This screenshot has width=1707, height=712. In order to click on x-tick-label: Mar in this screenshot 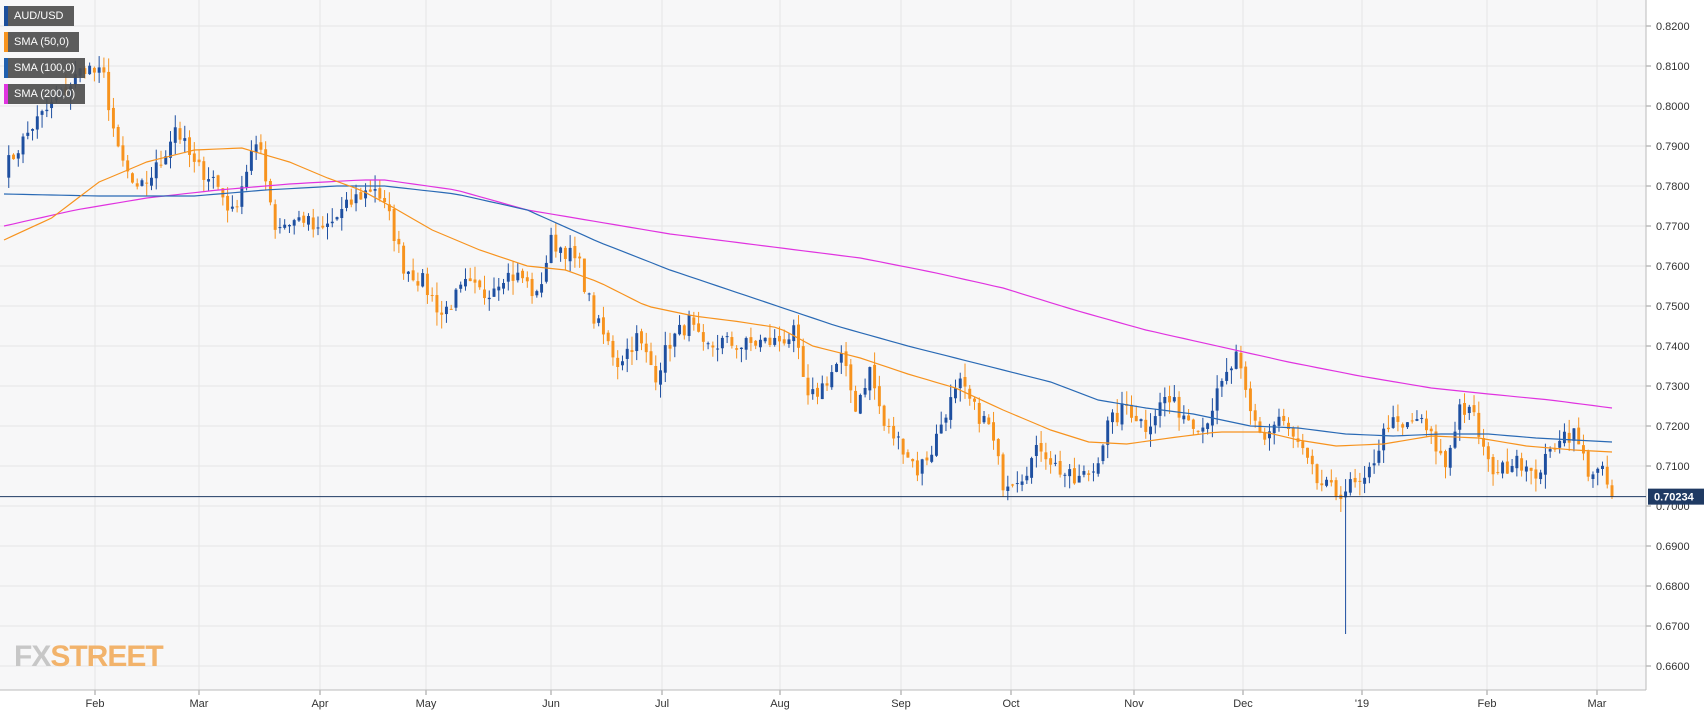, I will do `click(199, 704)`.